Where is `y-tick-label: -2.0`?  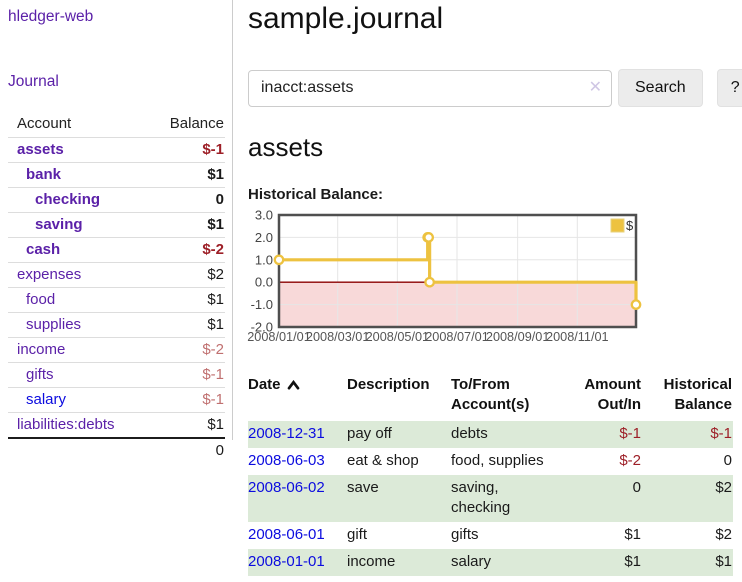
y-tick-label: -2.0 is located at coordinates (262, 327).